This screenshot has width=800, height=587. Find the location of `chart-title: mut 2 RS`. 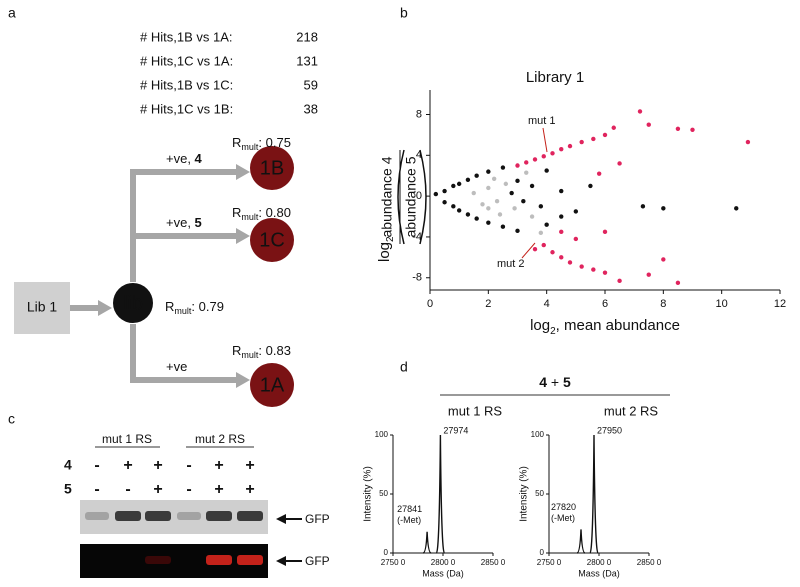

chart-title: mut 2 RS is located at coordinates (631, 410).